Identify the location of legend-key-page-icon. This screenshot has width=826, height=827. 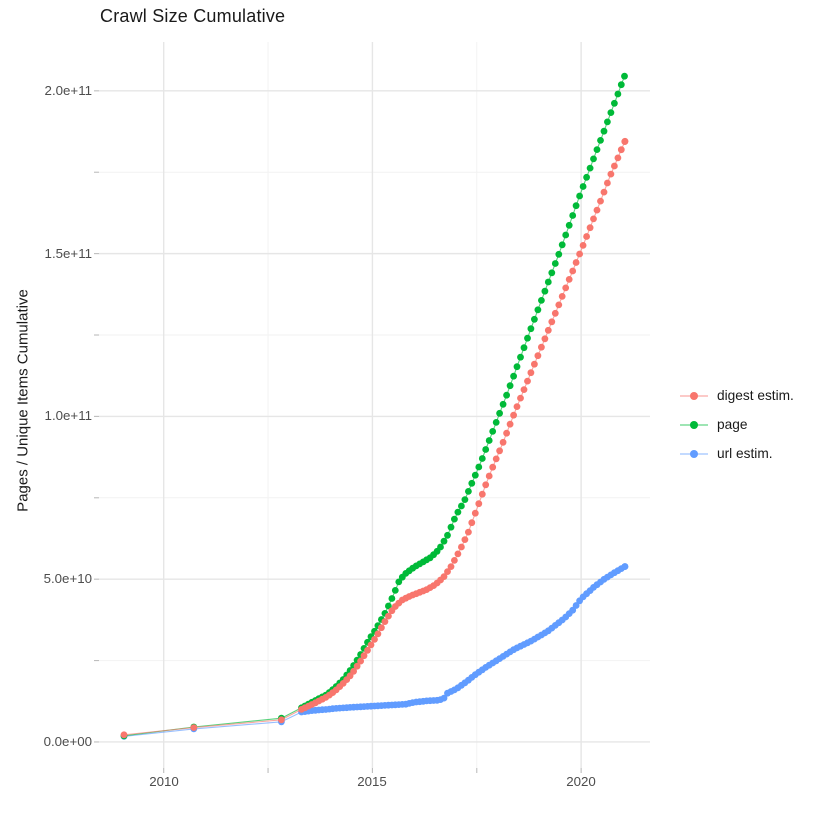
(694, 424).